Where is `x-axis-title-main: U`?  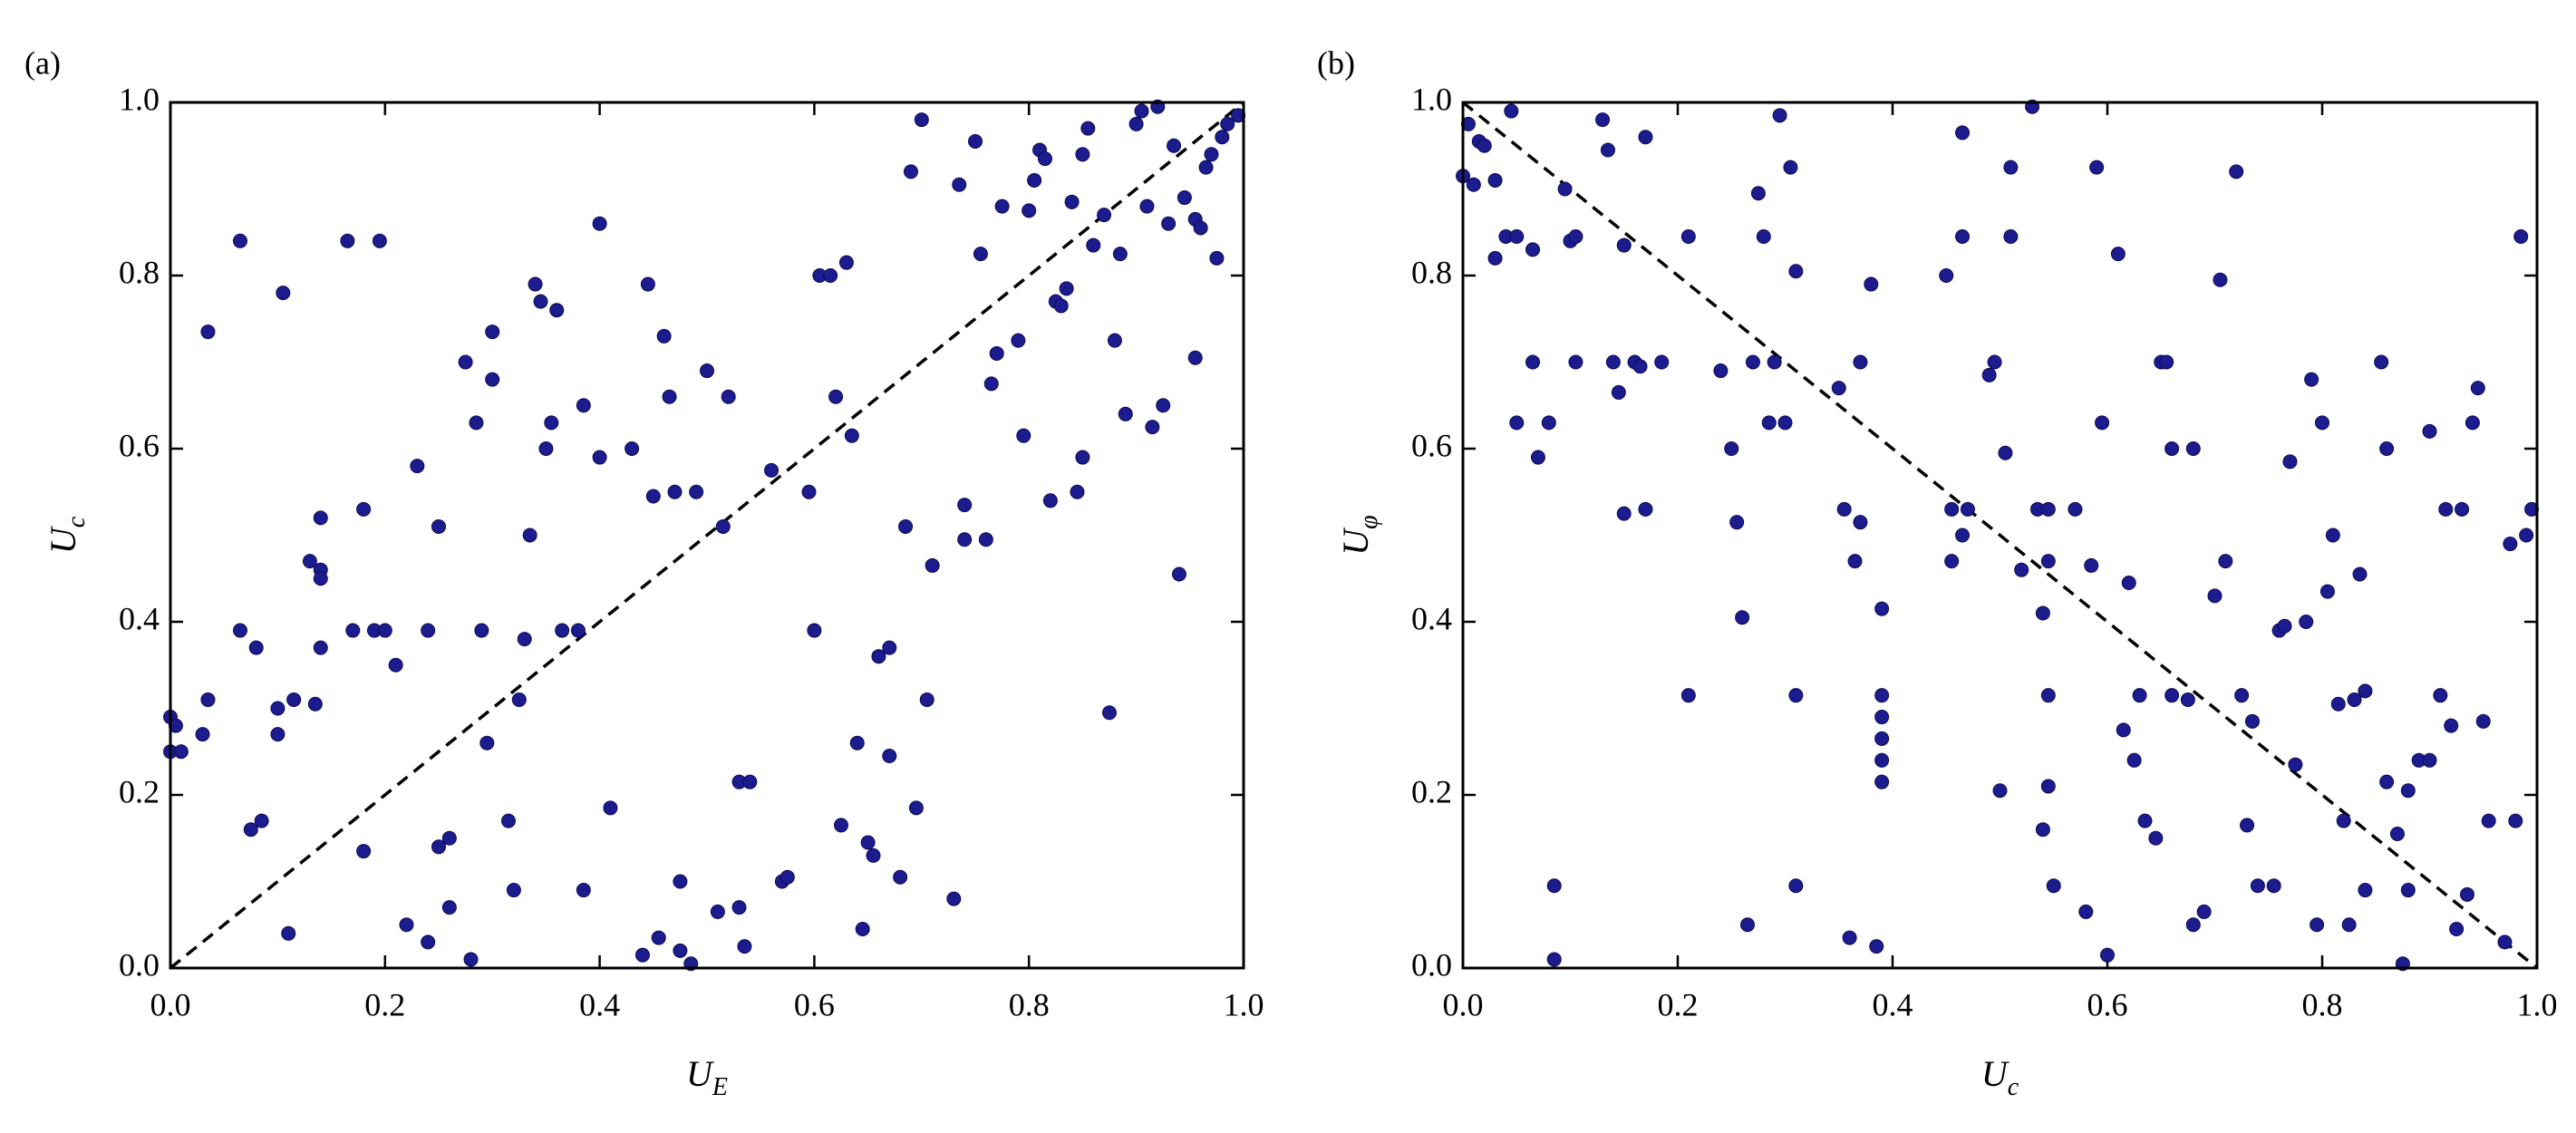 x-axis-title-main: U is located at coordinates (700, 1073).